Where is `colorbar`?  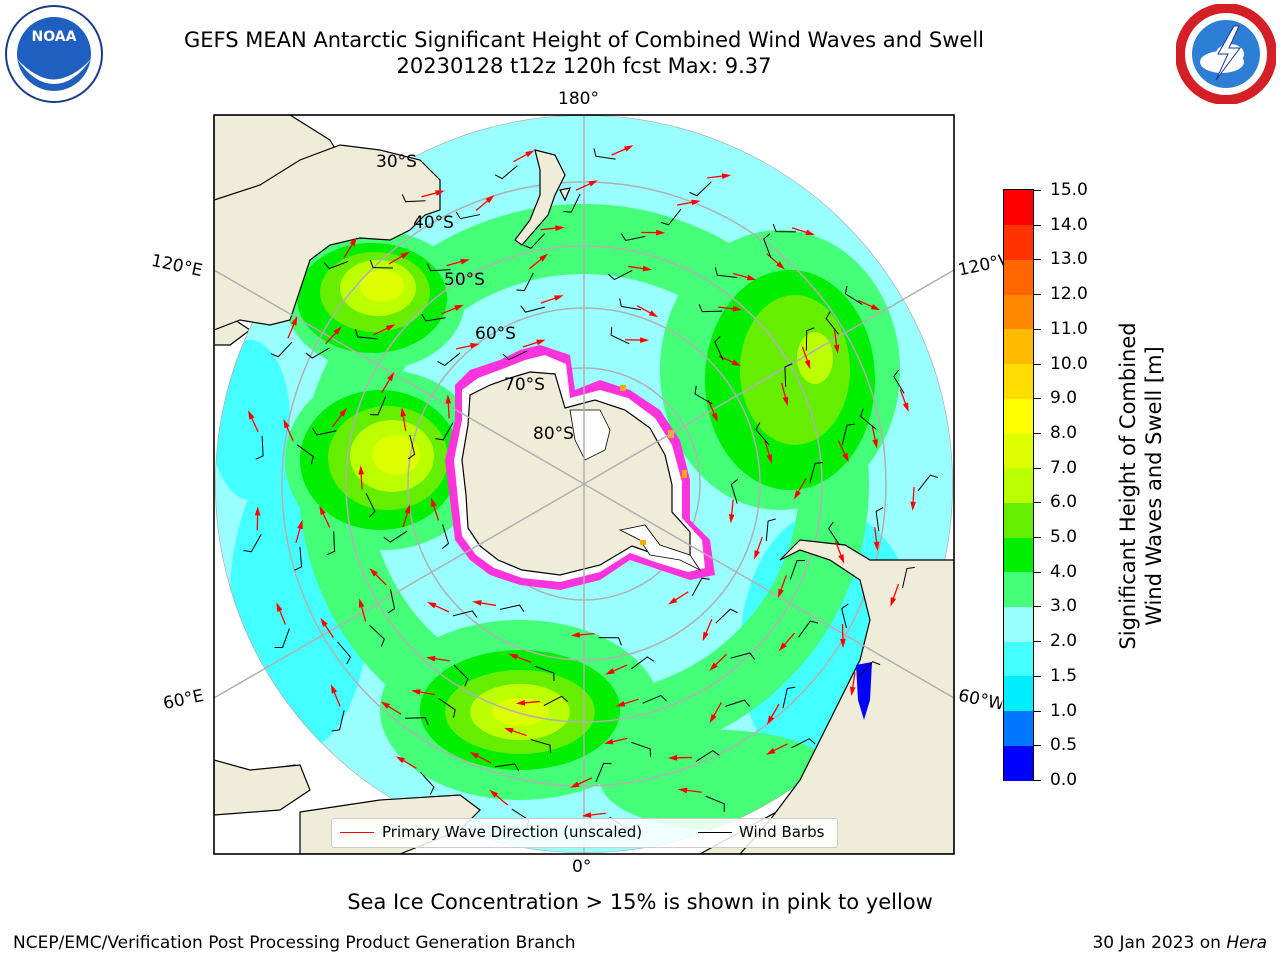 colorbar is located at coordinates (1018, 485).